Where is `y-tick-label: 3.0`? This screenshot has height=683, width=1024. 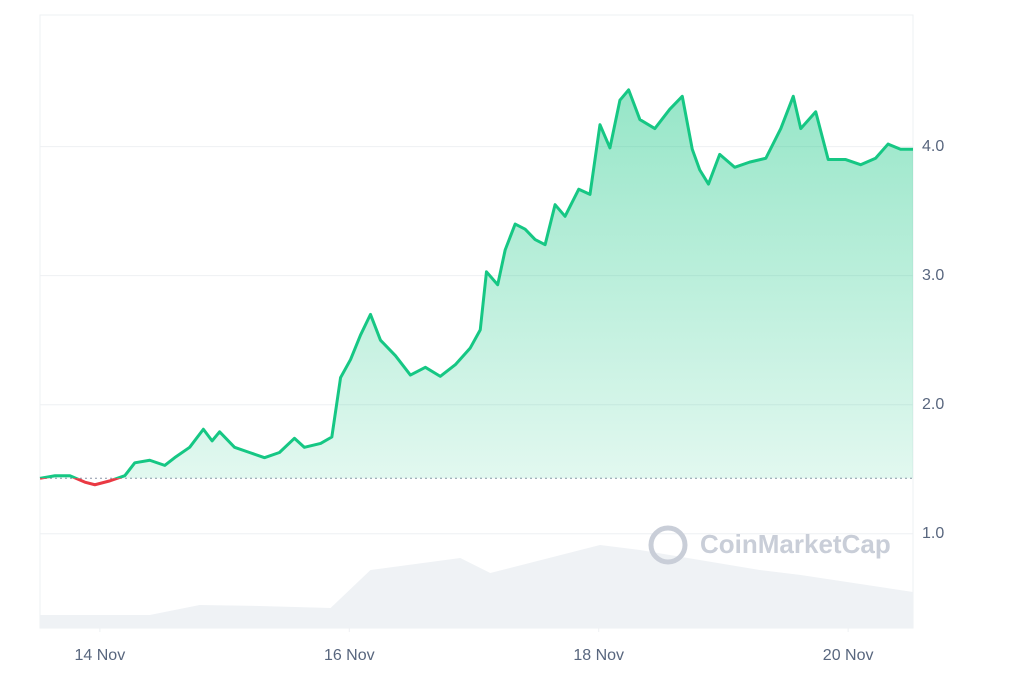 y-tick-label: 3.0 is located at coordinates (933, 275).